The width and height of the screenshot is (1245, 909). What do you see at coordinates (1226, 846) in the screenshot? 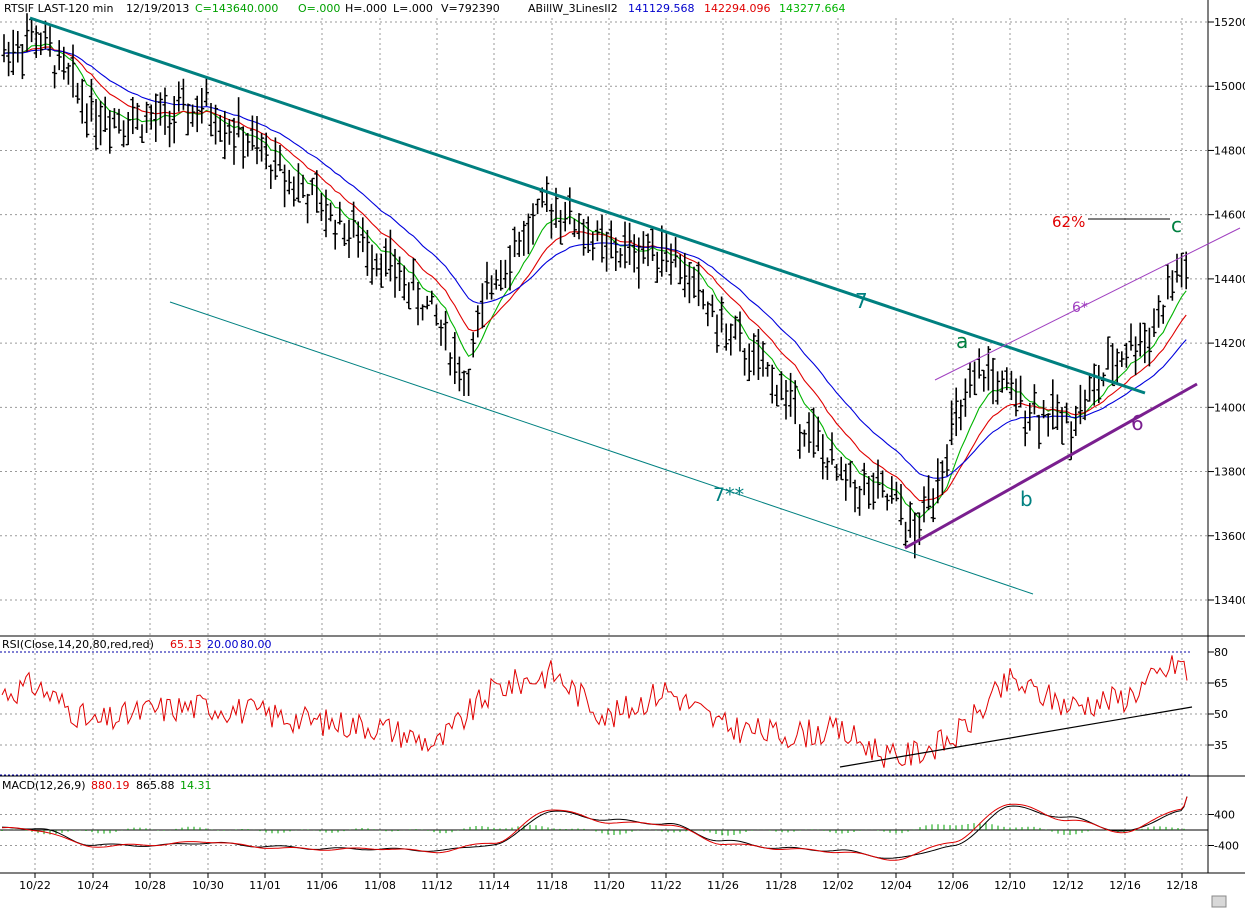
I see `macd-tick-label: -400` at bounding box center [1226, 846].